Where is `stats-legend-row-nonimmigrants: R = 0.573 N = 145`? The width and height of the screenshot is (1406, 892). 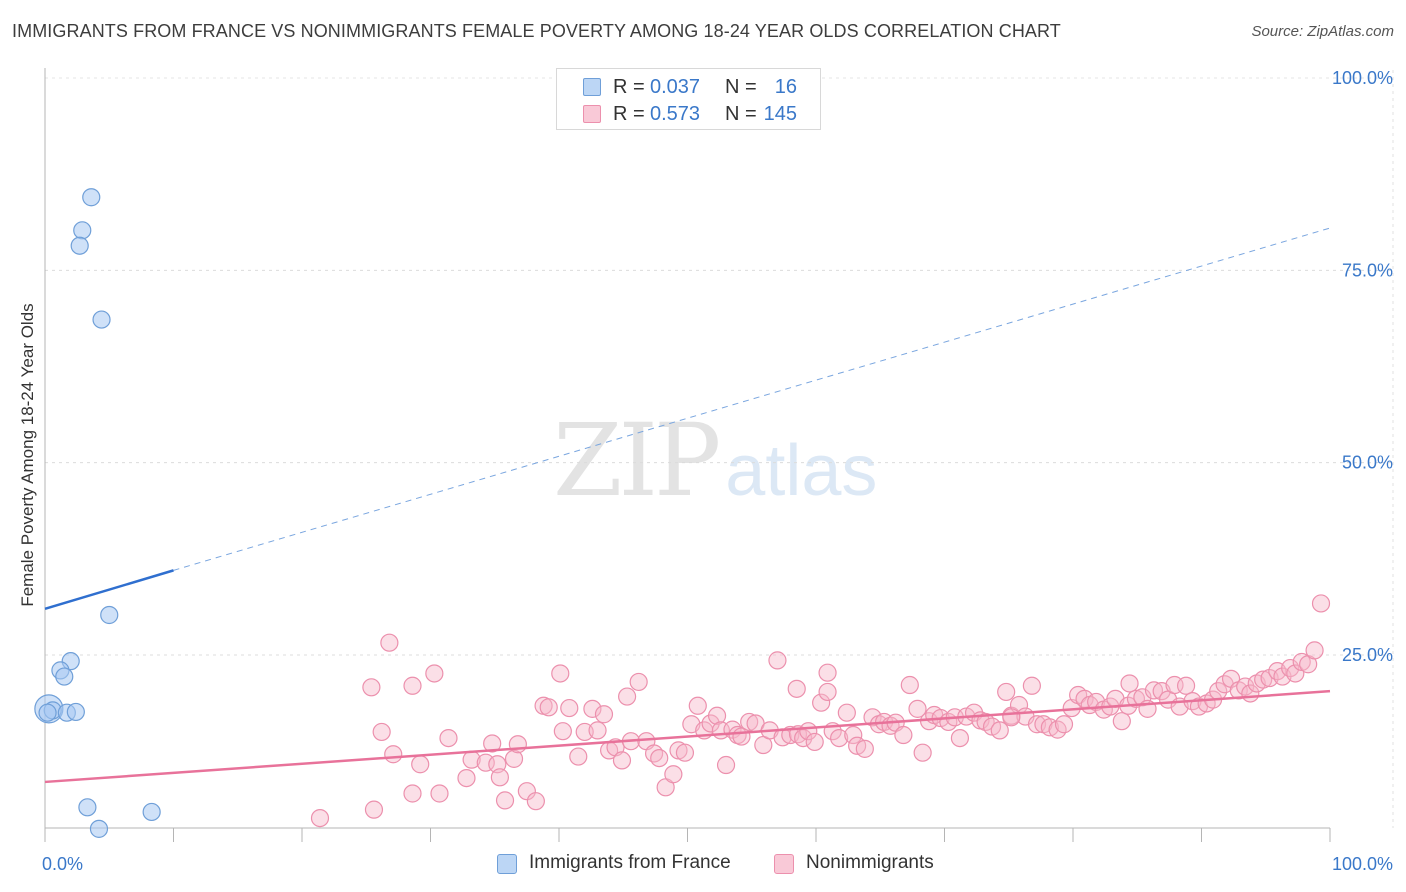
stats-legend-row-nonimmigrants: R = 0.573 N = 145 is located at coordinates (688, 114).